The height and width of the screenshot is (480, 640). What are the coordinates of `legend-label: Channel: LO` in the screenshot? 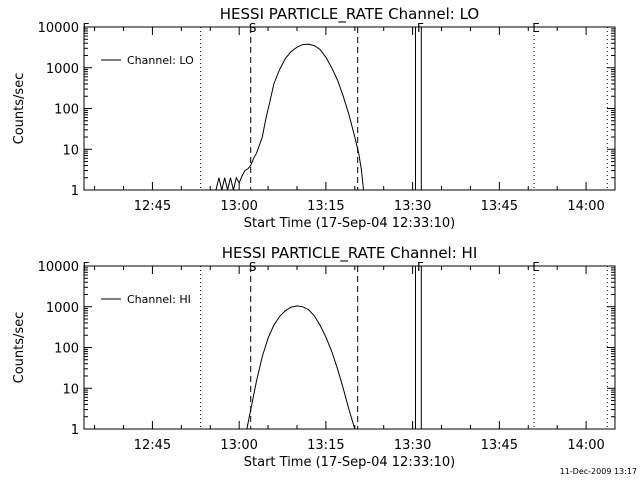 It's located at (160, 60).